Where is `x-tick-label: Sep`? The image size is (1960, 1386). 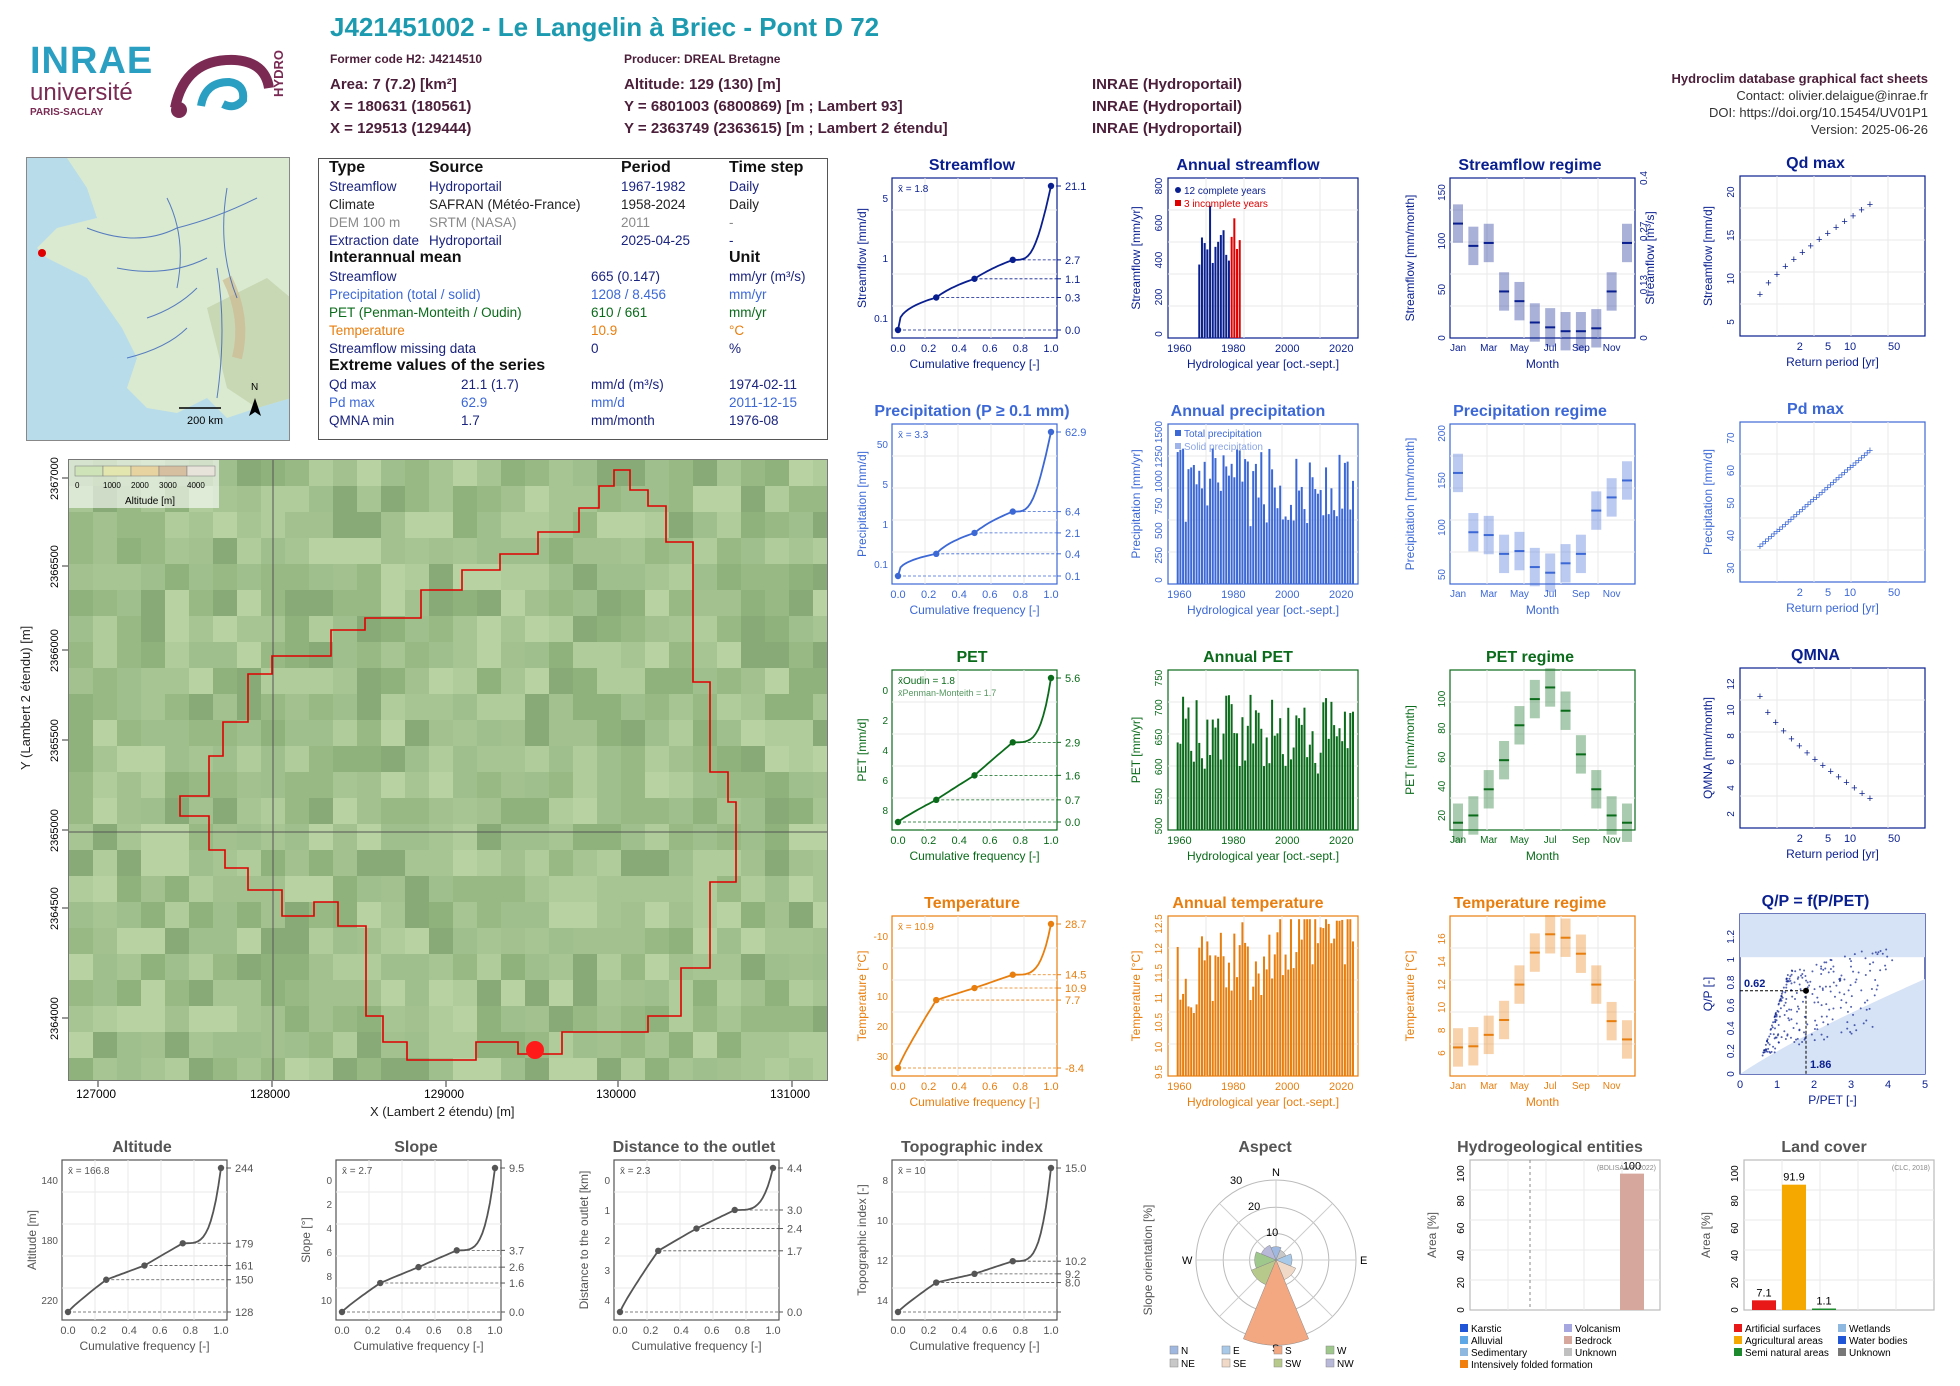 x-tick-label: Sep is located at coordinates (1581, 594).